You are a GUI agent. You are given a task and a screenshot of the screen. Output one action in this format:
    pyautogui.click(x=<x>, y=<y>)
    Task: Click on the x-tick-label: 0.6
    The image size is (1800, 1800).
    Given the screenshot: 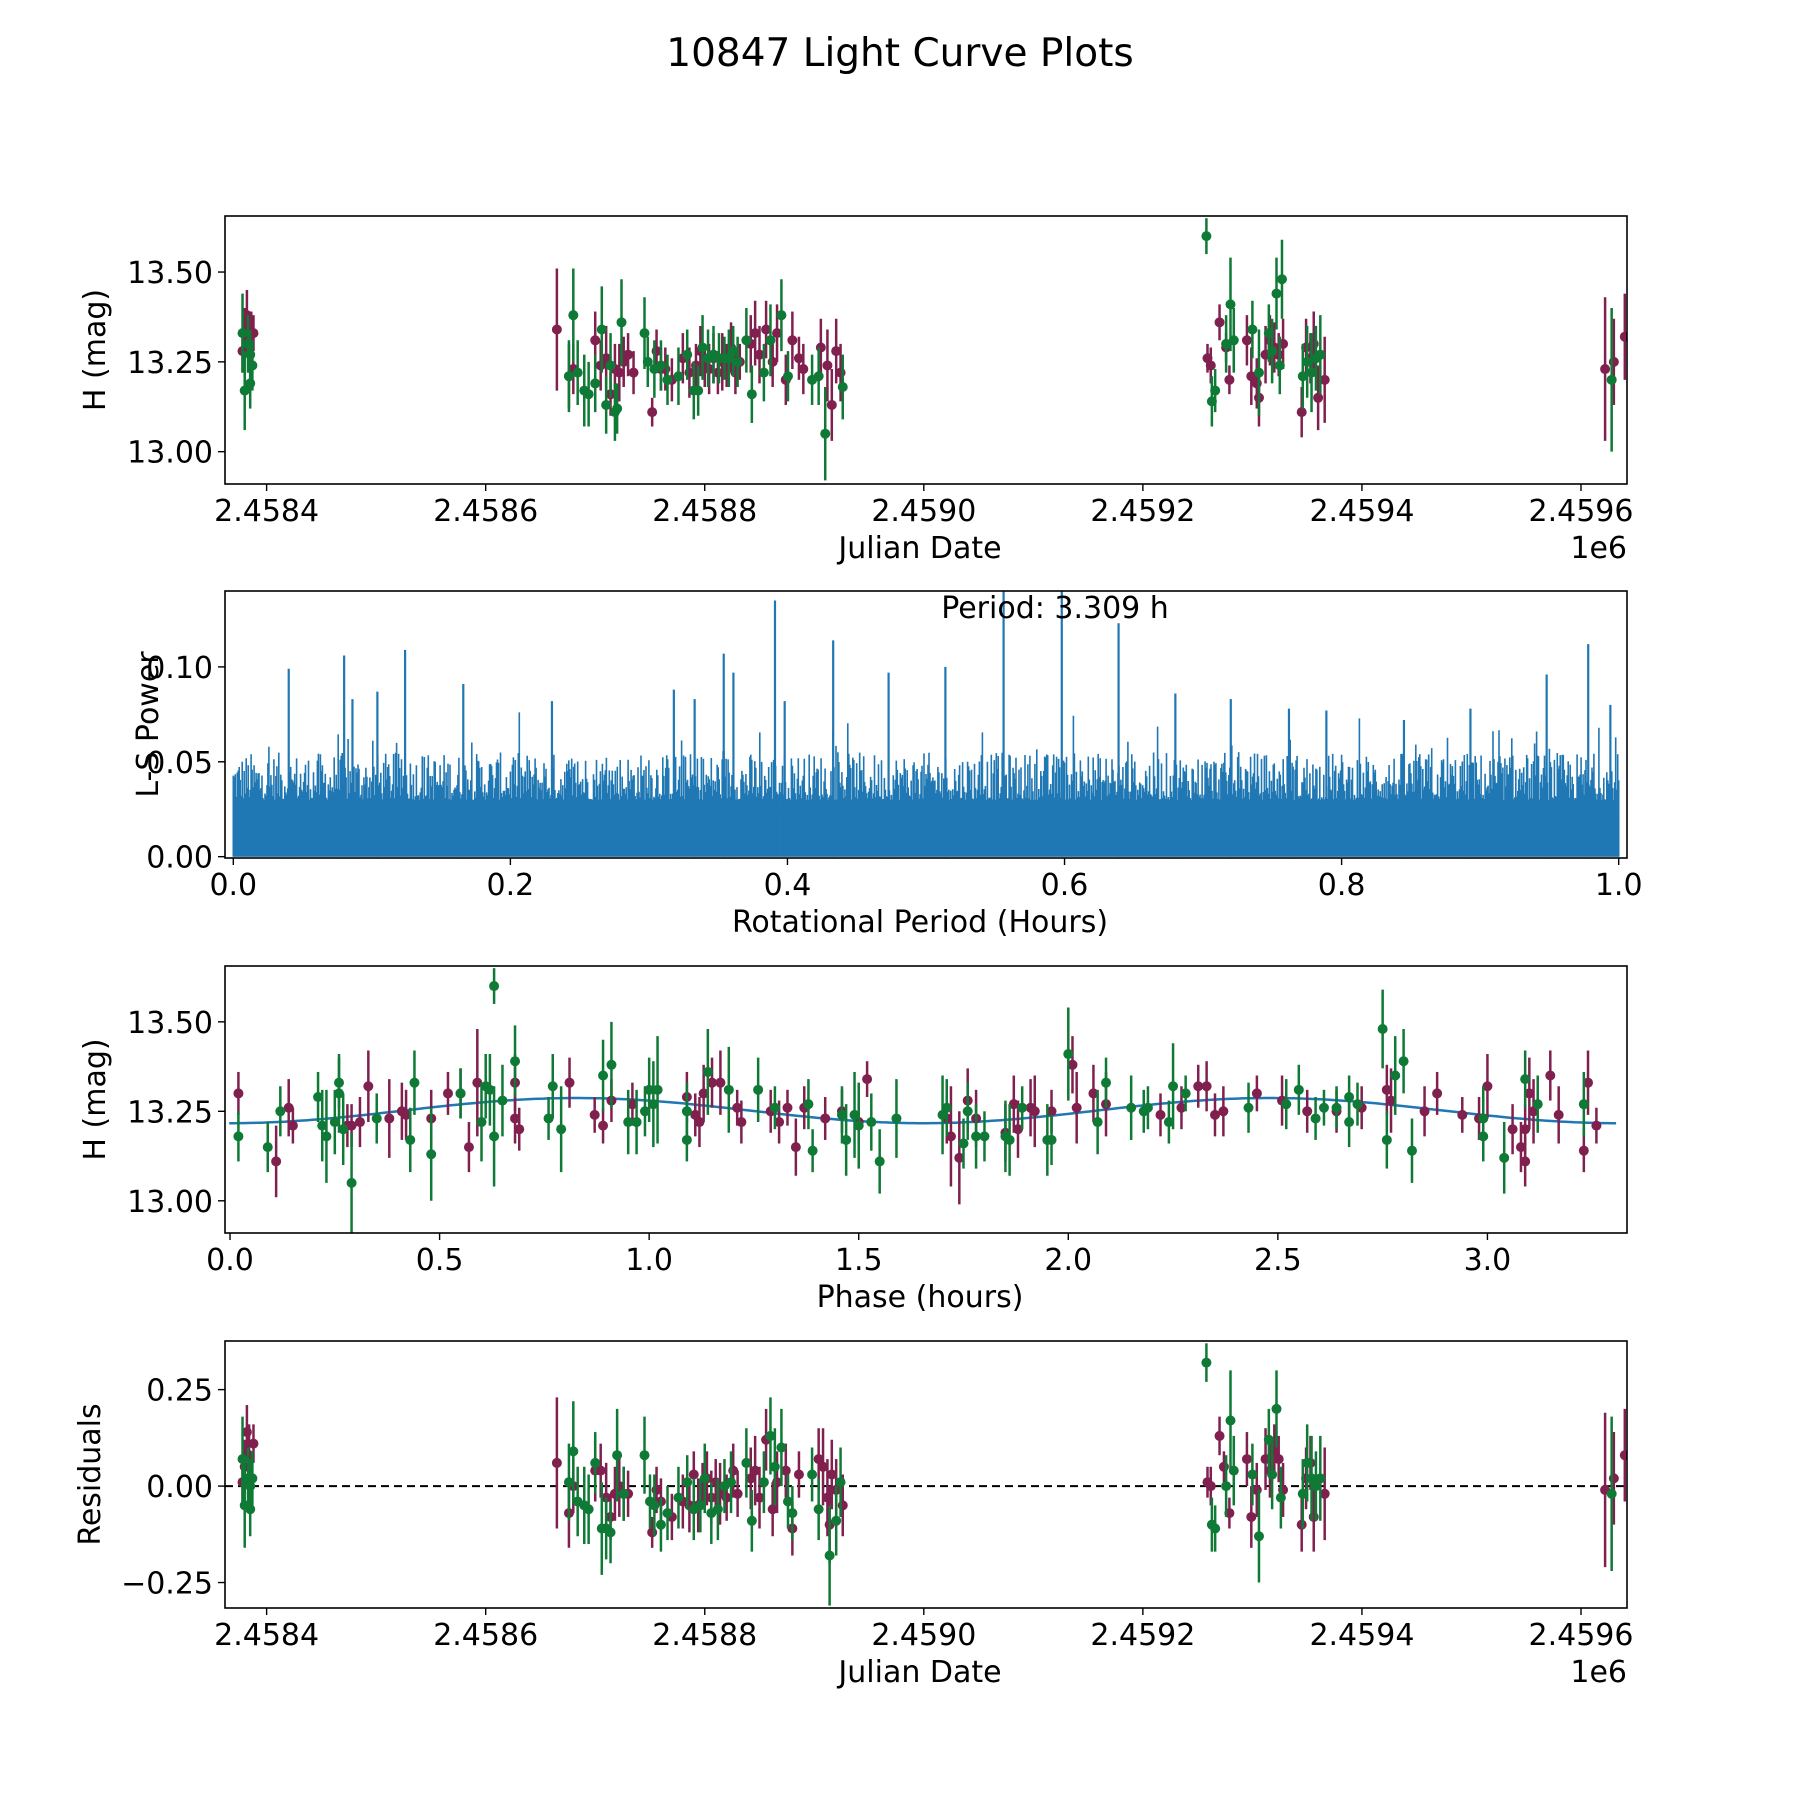 What is the action you would take?
    pyautogui.click(x=1065, y=885)
    